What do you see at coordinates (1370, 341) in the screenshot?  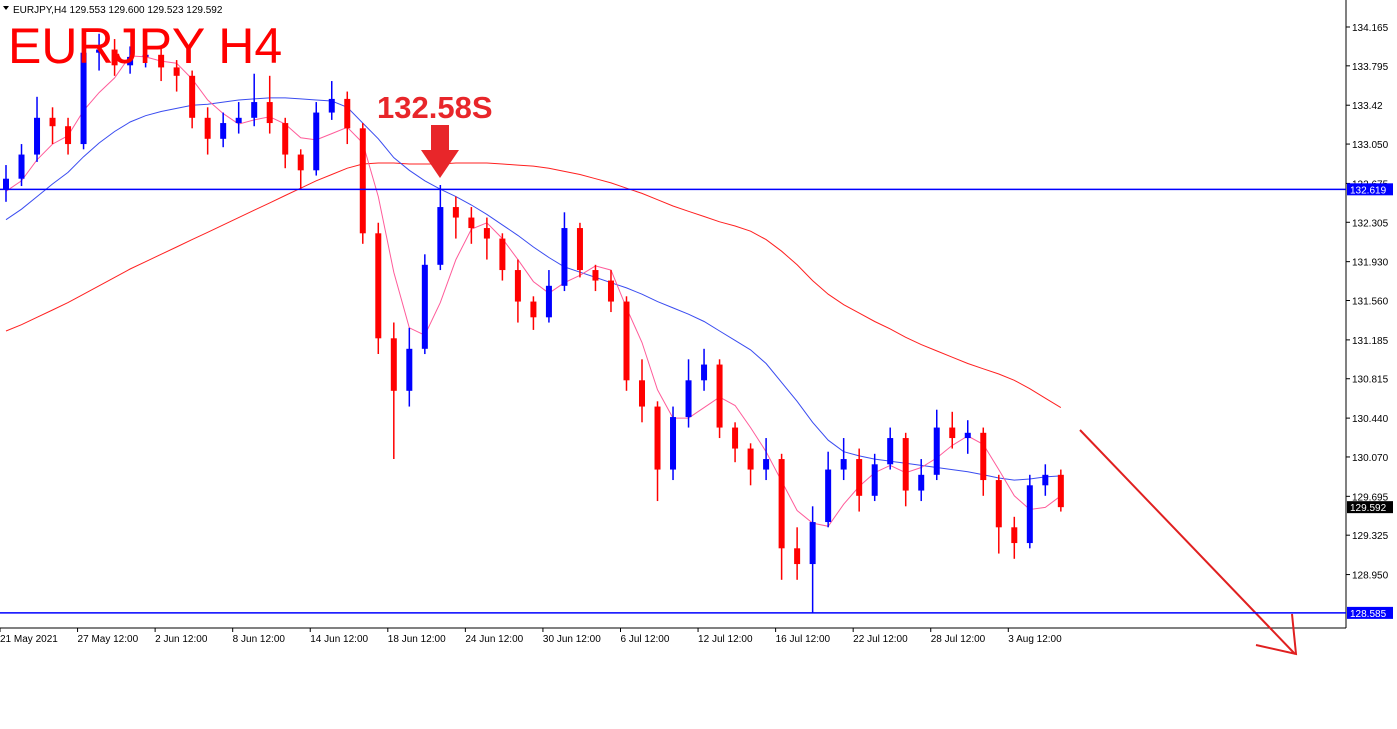 I see `y-tick-label: 131.185` at bounding box center [1370, 341].